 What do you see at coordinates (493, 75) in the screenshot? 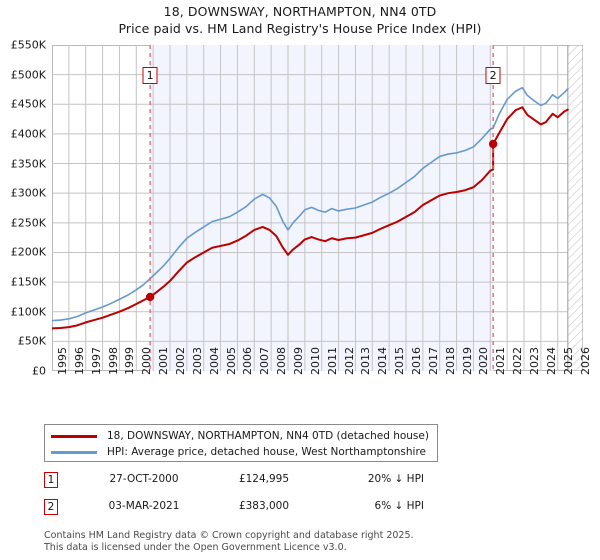
I see `chart-marker-2: 2` at bounding box center [493, 75].